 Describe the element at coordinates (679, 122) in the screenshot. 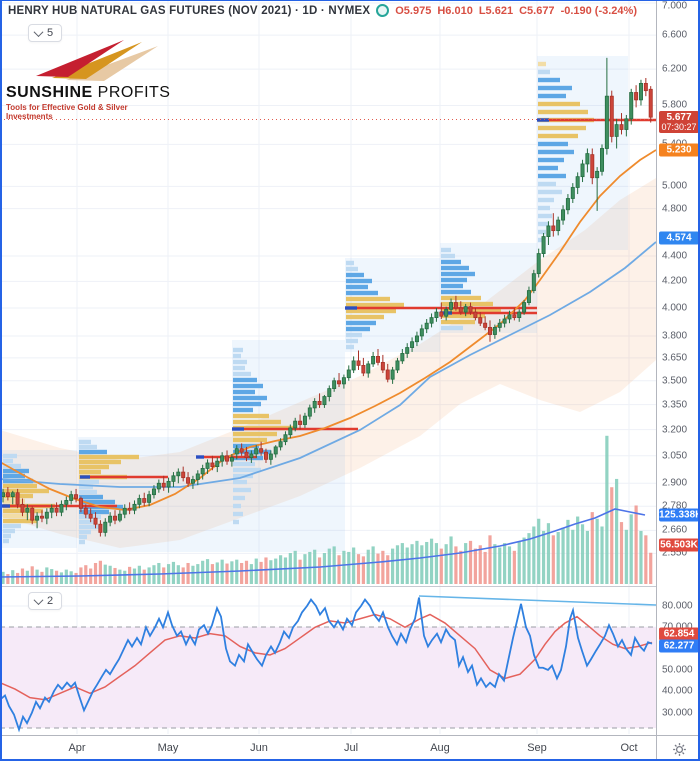

I see `price-value-label: 5.677 07:30:27` at that location.